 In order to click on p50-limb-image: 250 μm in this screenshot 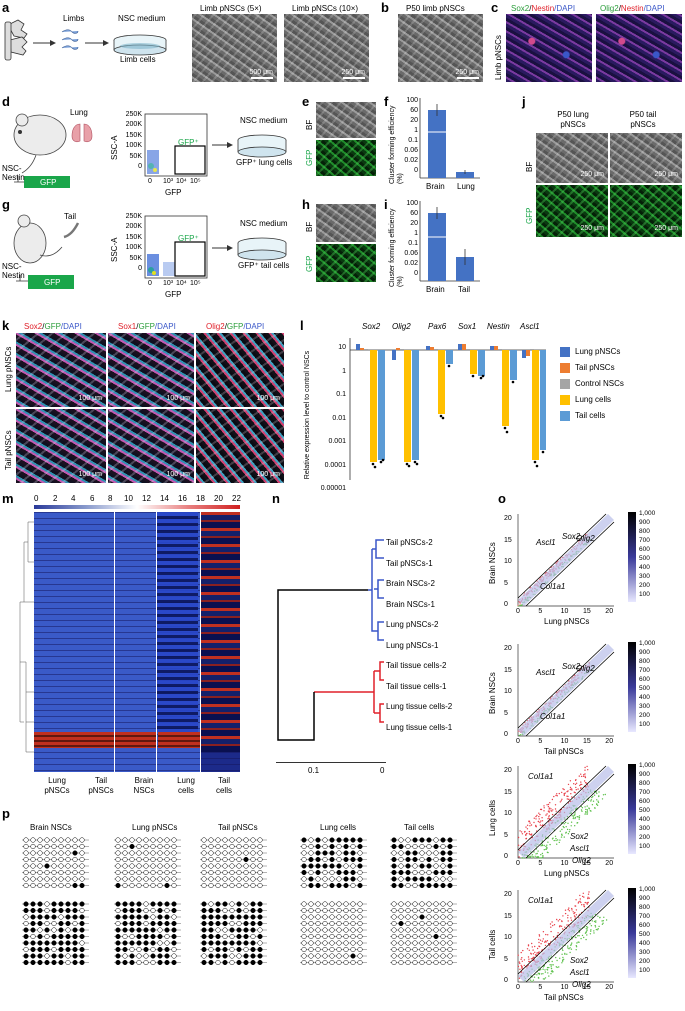, I will do `click(440, 48)`.